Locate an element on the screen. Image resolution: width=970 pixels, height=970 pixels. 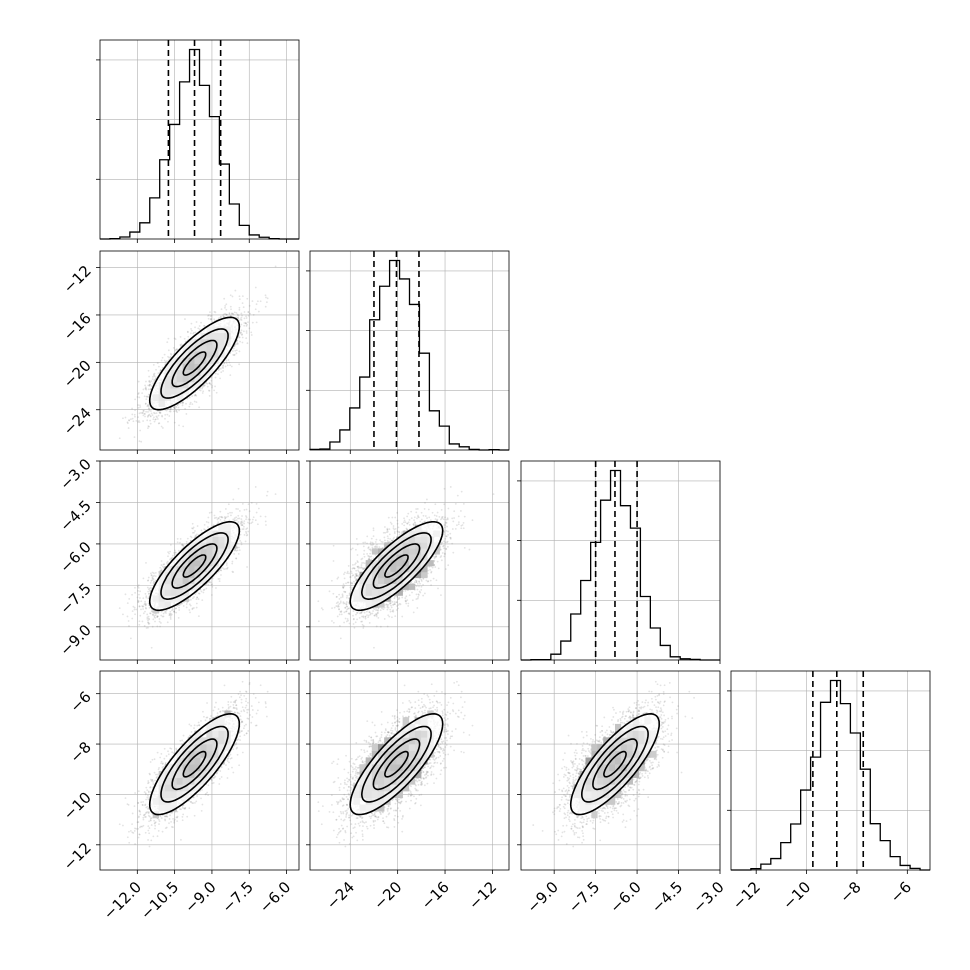
panel-1-2-frame is located at coordinates (199, 350).